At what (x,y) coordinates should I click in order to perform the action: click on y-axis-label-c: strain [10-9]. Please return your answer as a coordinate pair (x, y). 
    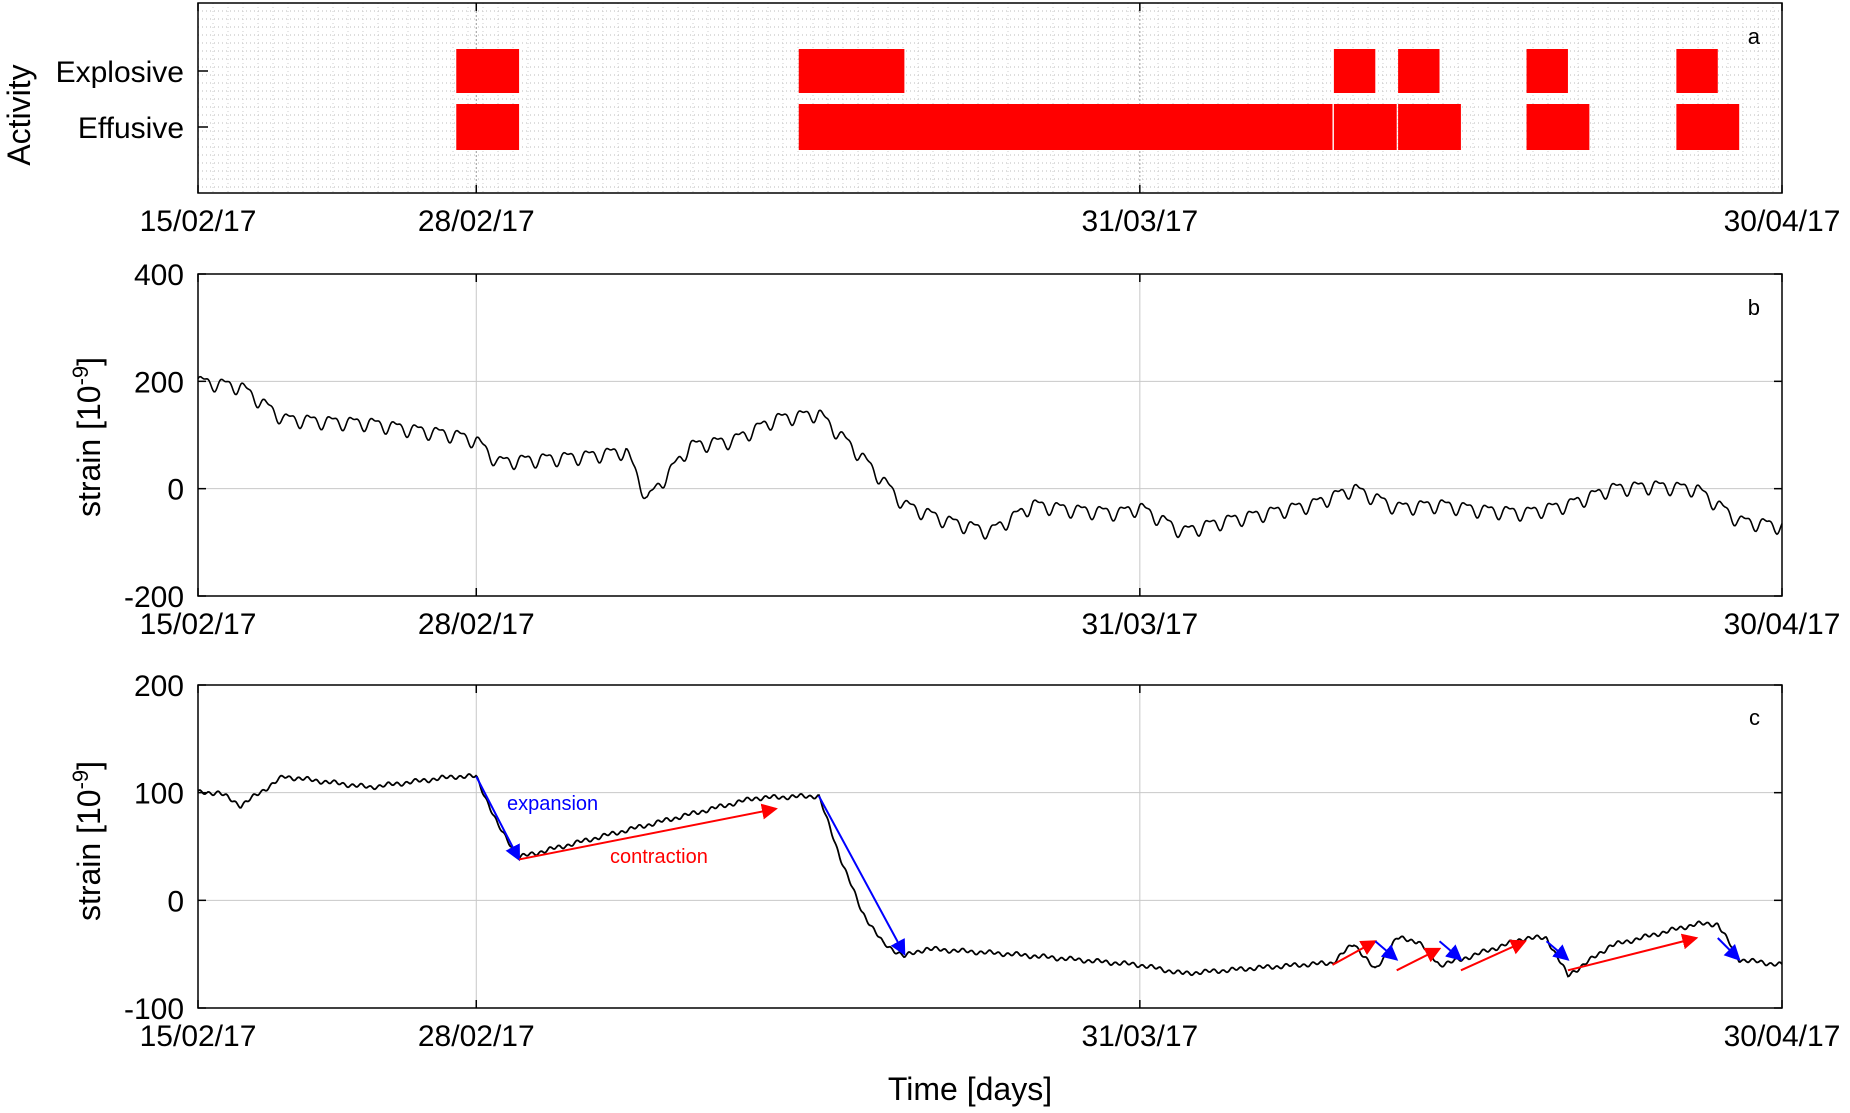
    Looking at the image, I should click on (87, 841).